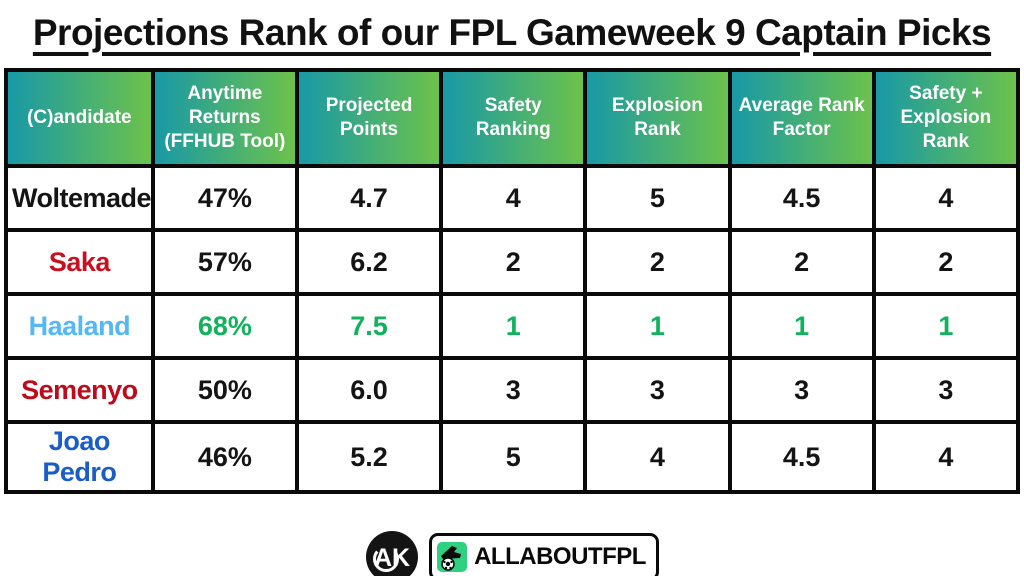  I want to click on cell-average-rank-factor: 1, so click(801, 326).